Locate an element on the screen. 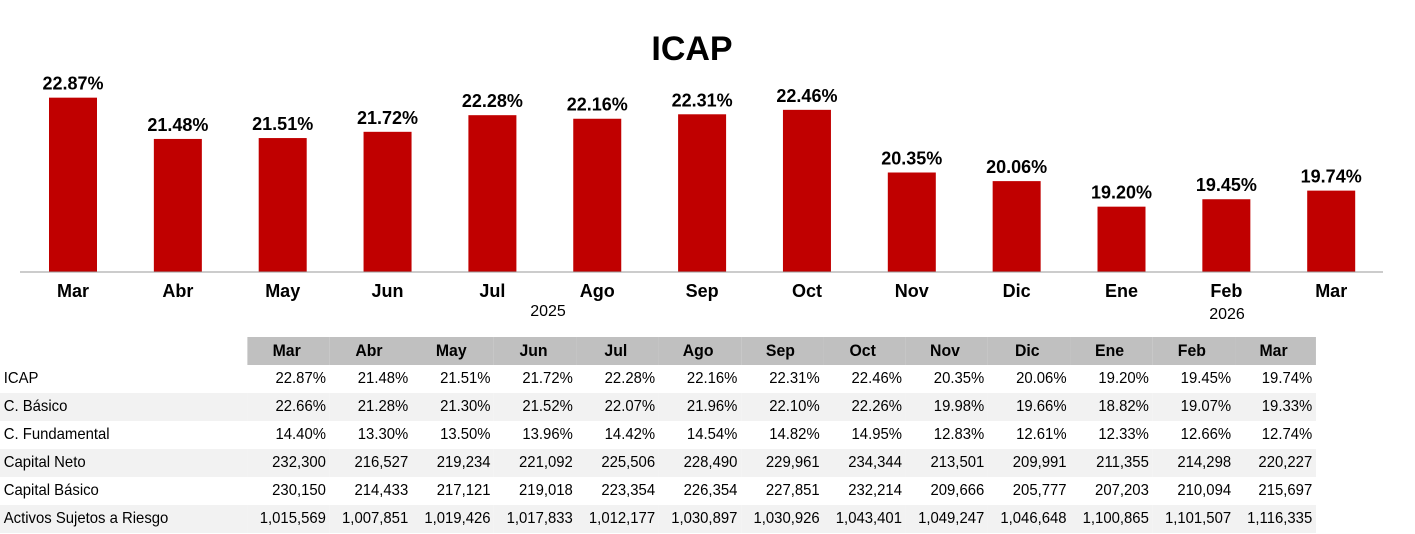 The height and width of the screenshot is (534, 1415). data-label-11: 19.45% is located at coordinates (1226, 185).